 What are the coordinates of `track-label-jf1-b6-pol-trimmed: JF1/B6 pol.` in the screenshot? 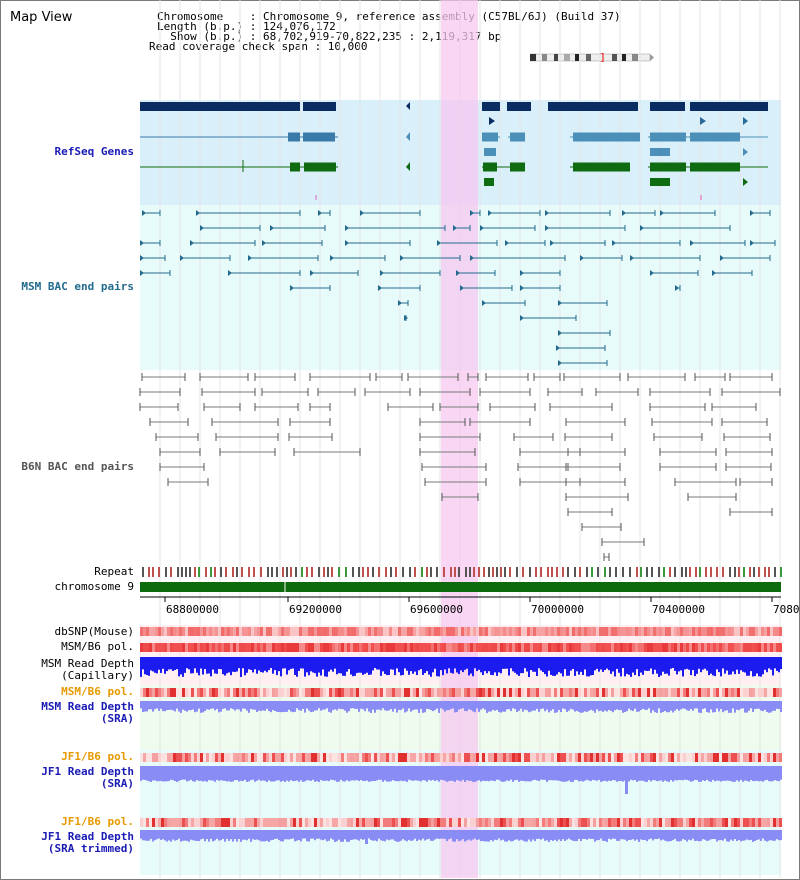 It's located at (97, 821).